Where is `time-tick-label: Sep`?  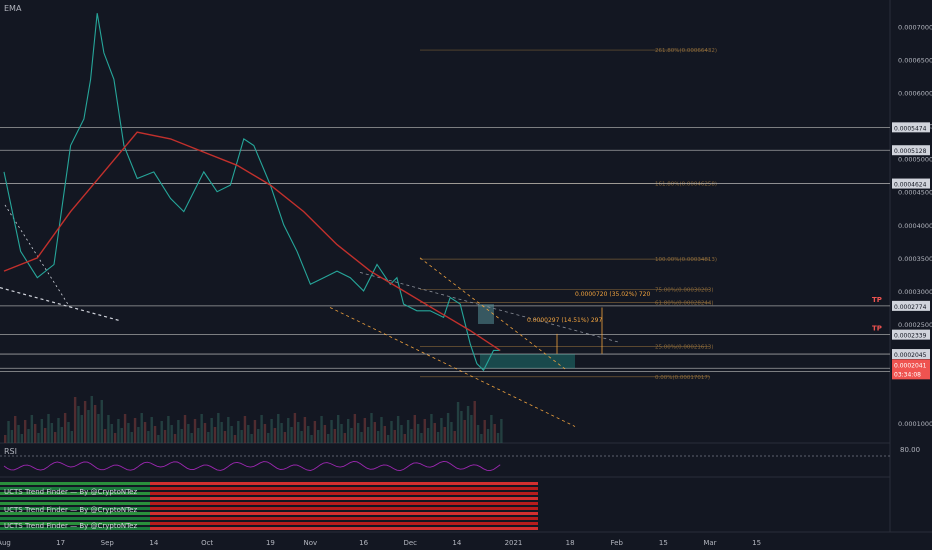 time-tick-label: Sep is located at coordinates (108, 543).